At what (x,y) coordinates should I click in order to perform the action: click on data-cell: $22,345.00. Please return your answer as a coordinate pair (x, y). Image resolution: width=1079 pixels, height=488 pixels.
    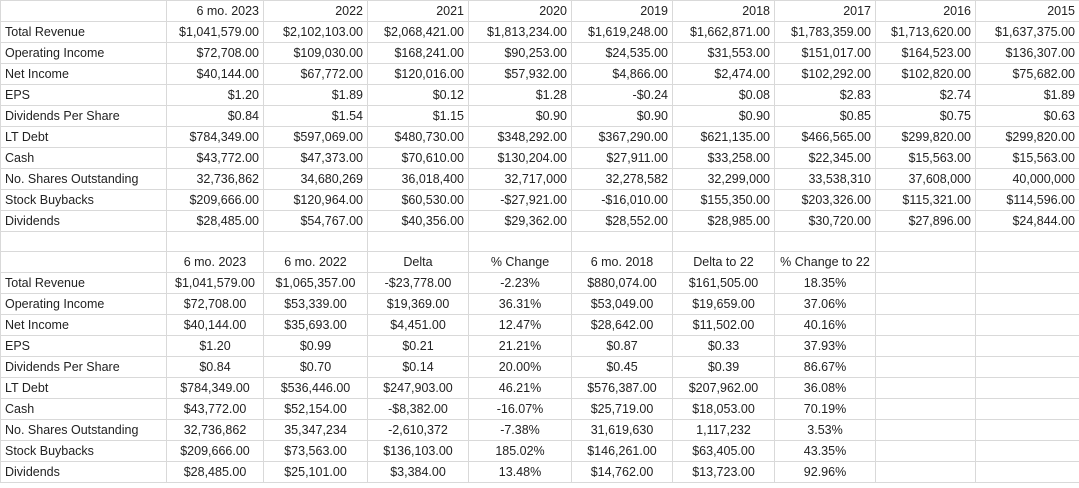
    Looking at the image, I should click on (825, 158).